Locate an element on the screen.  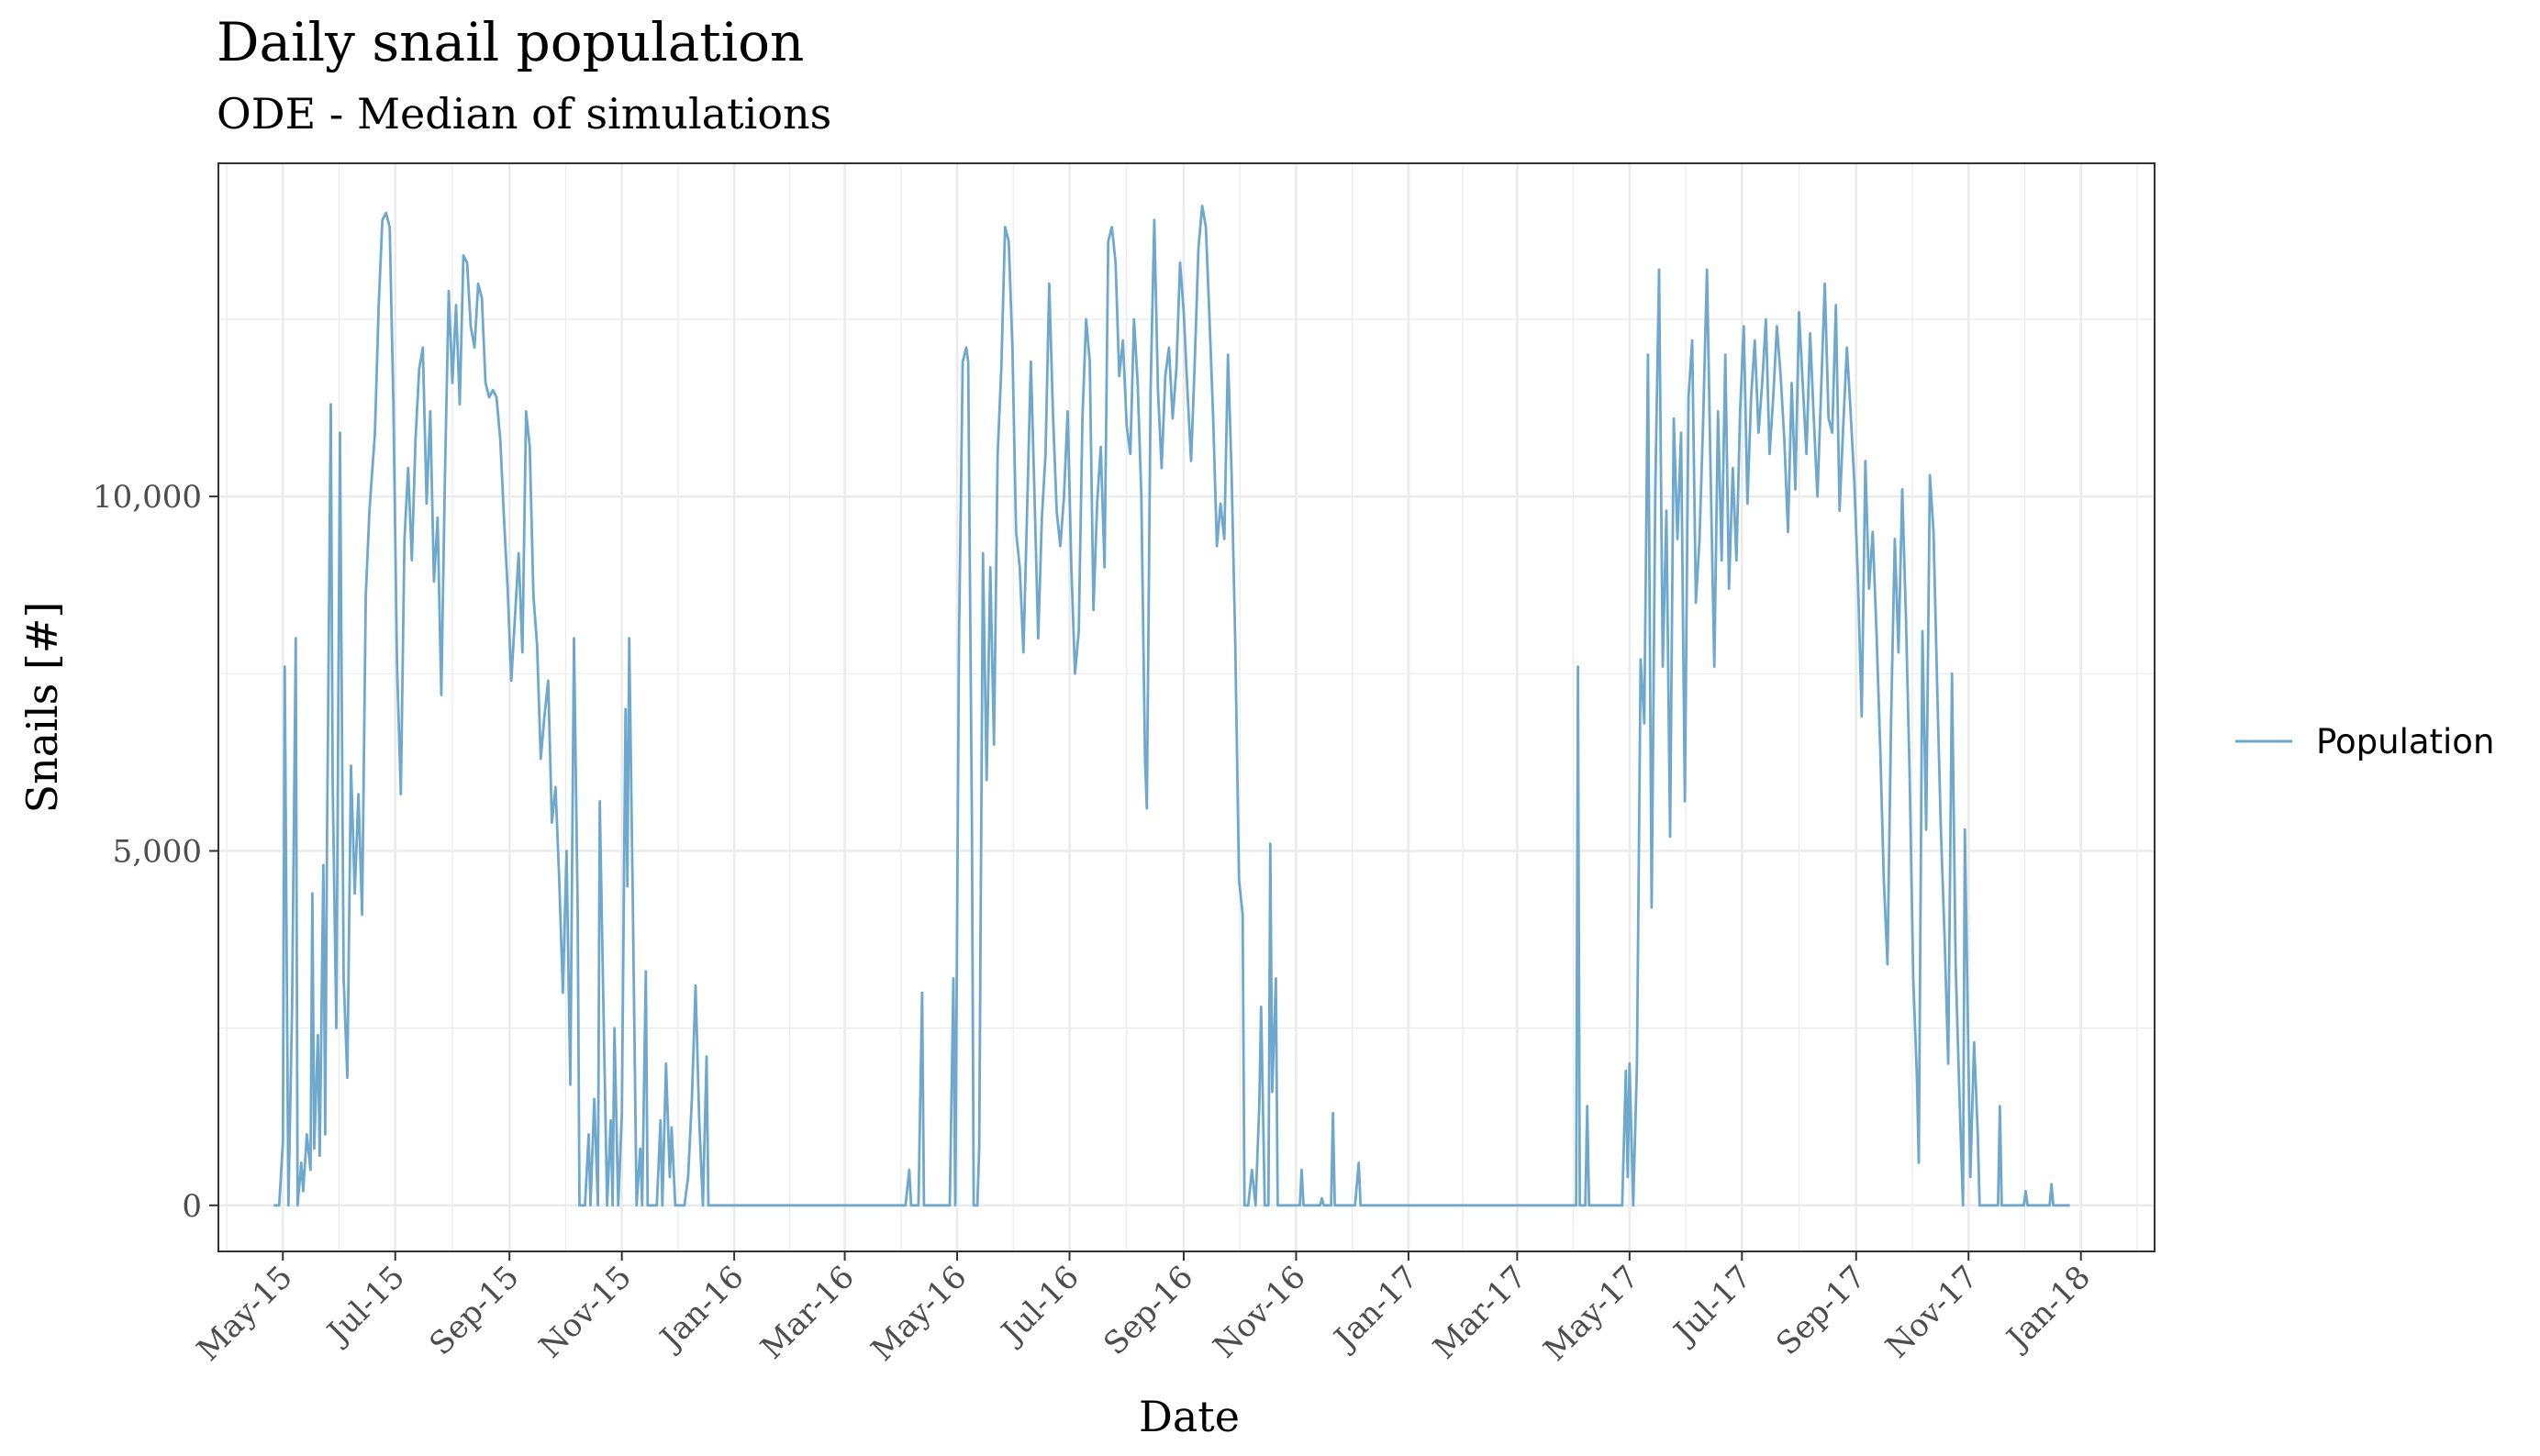
x-tick-label: Nov-16 is located at coordinates (1260, 1312).